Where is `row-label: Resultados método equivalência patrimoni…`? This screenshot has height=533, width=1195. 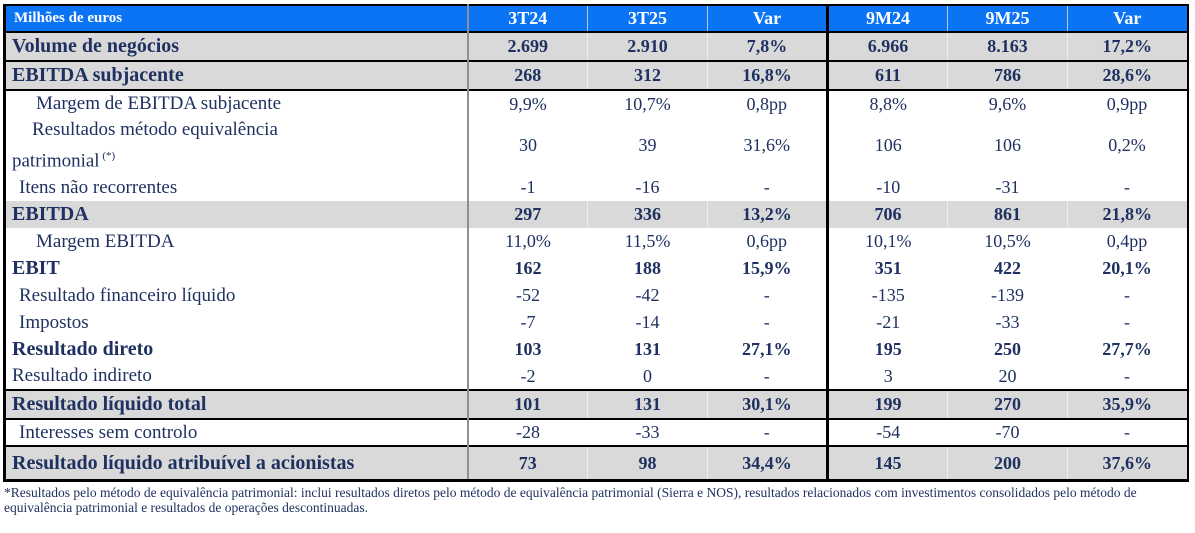
row-label: Resultados método equivalência patrimoni… is located at coordinates (236, 146).